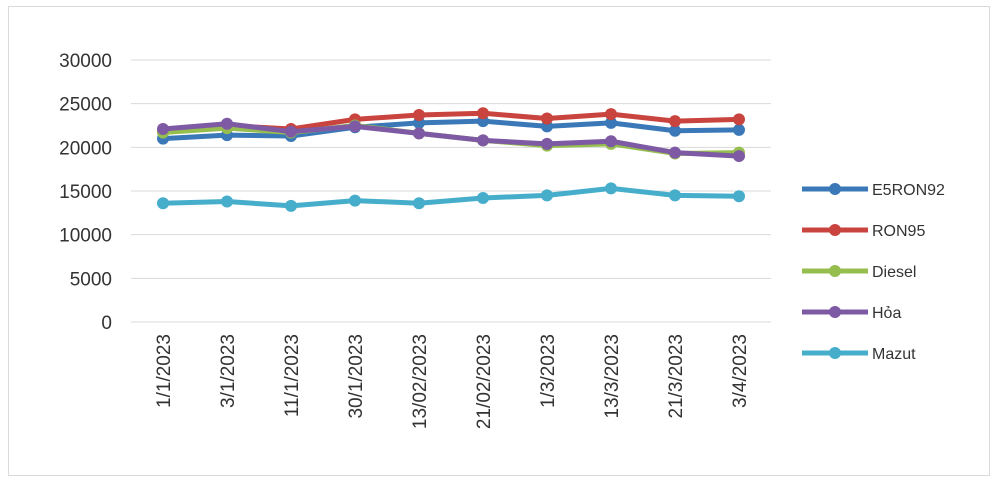  I want to click on y-tick-label: 30000, so click(85, 61).